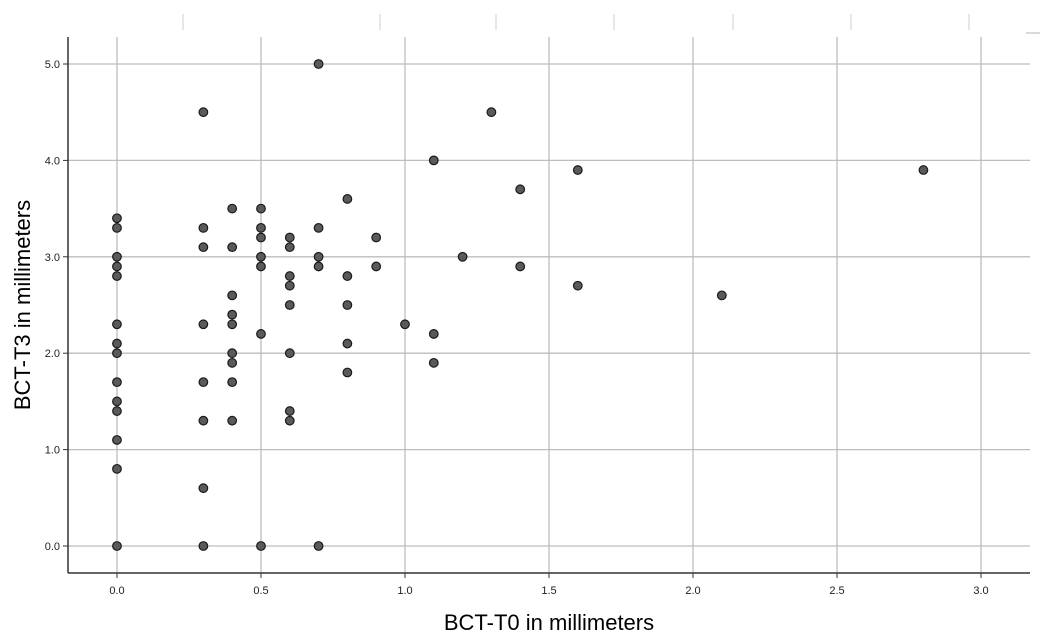 The width and height of the screenshot is (1057, 637). Describe the element at coordinates (52, 547) in the screenshot. I see `y-tick-label: 0.0` at that location.